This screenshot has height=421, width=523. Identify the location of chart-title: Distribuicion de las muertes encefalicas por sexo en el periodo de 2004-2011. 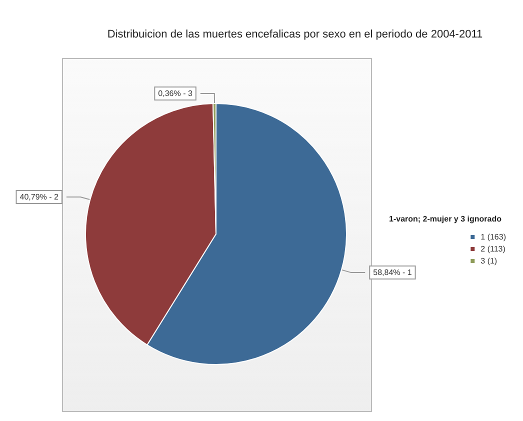
(295, 34).